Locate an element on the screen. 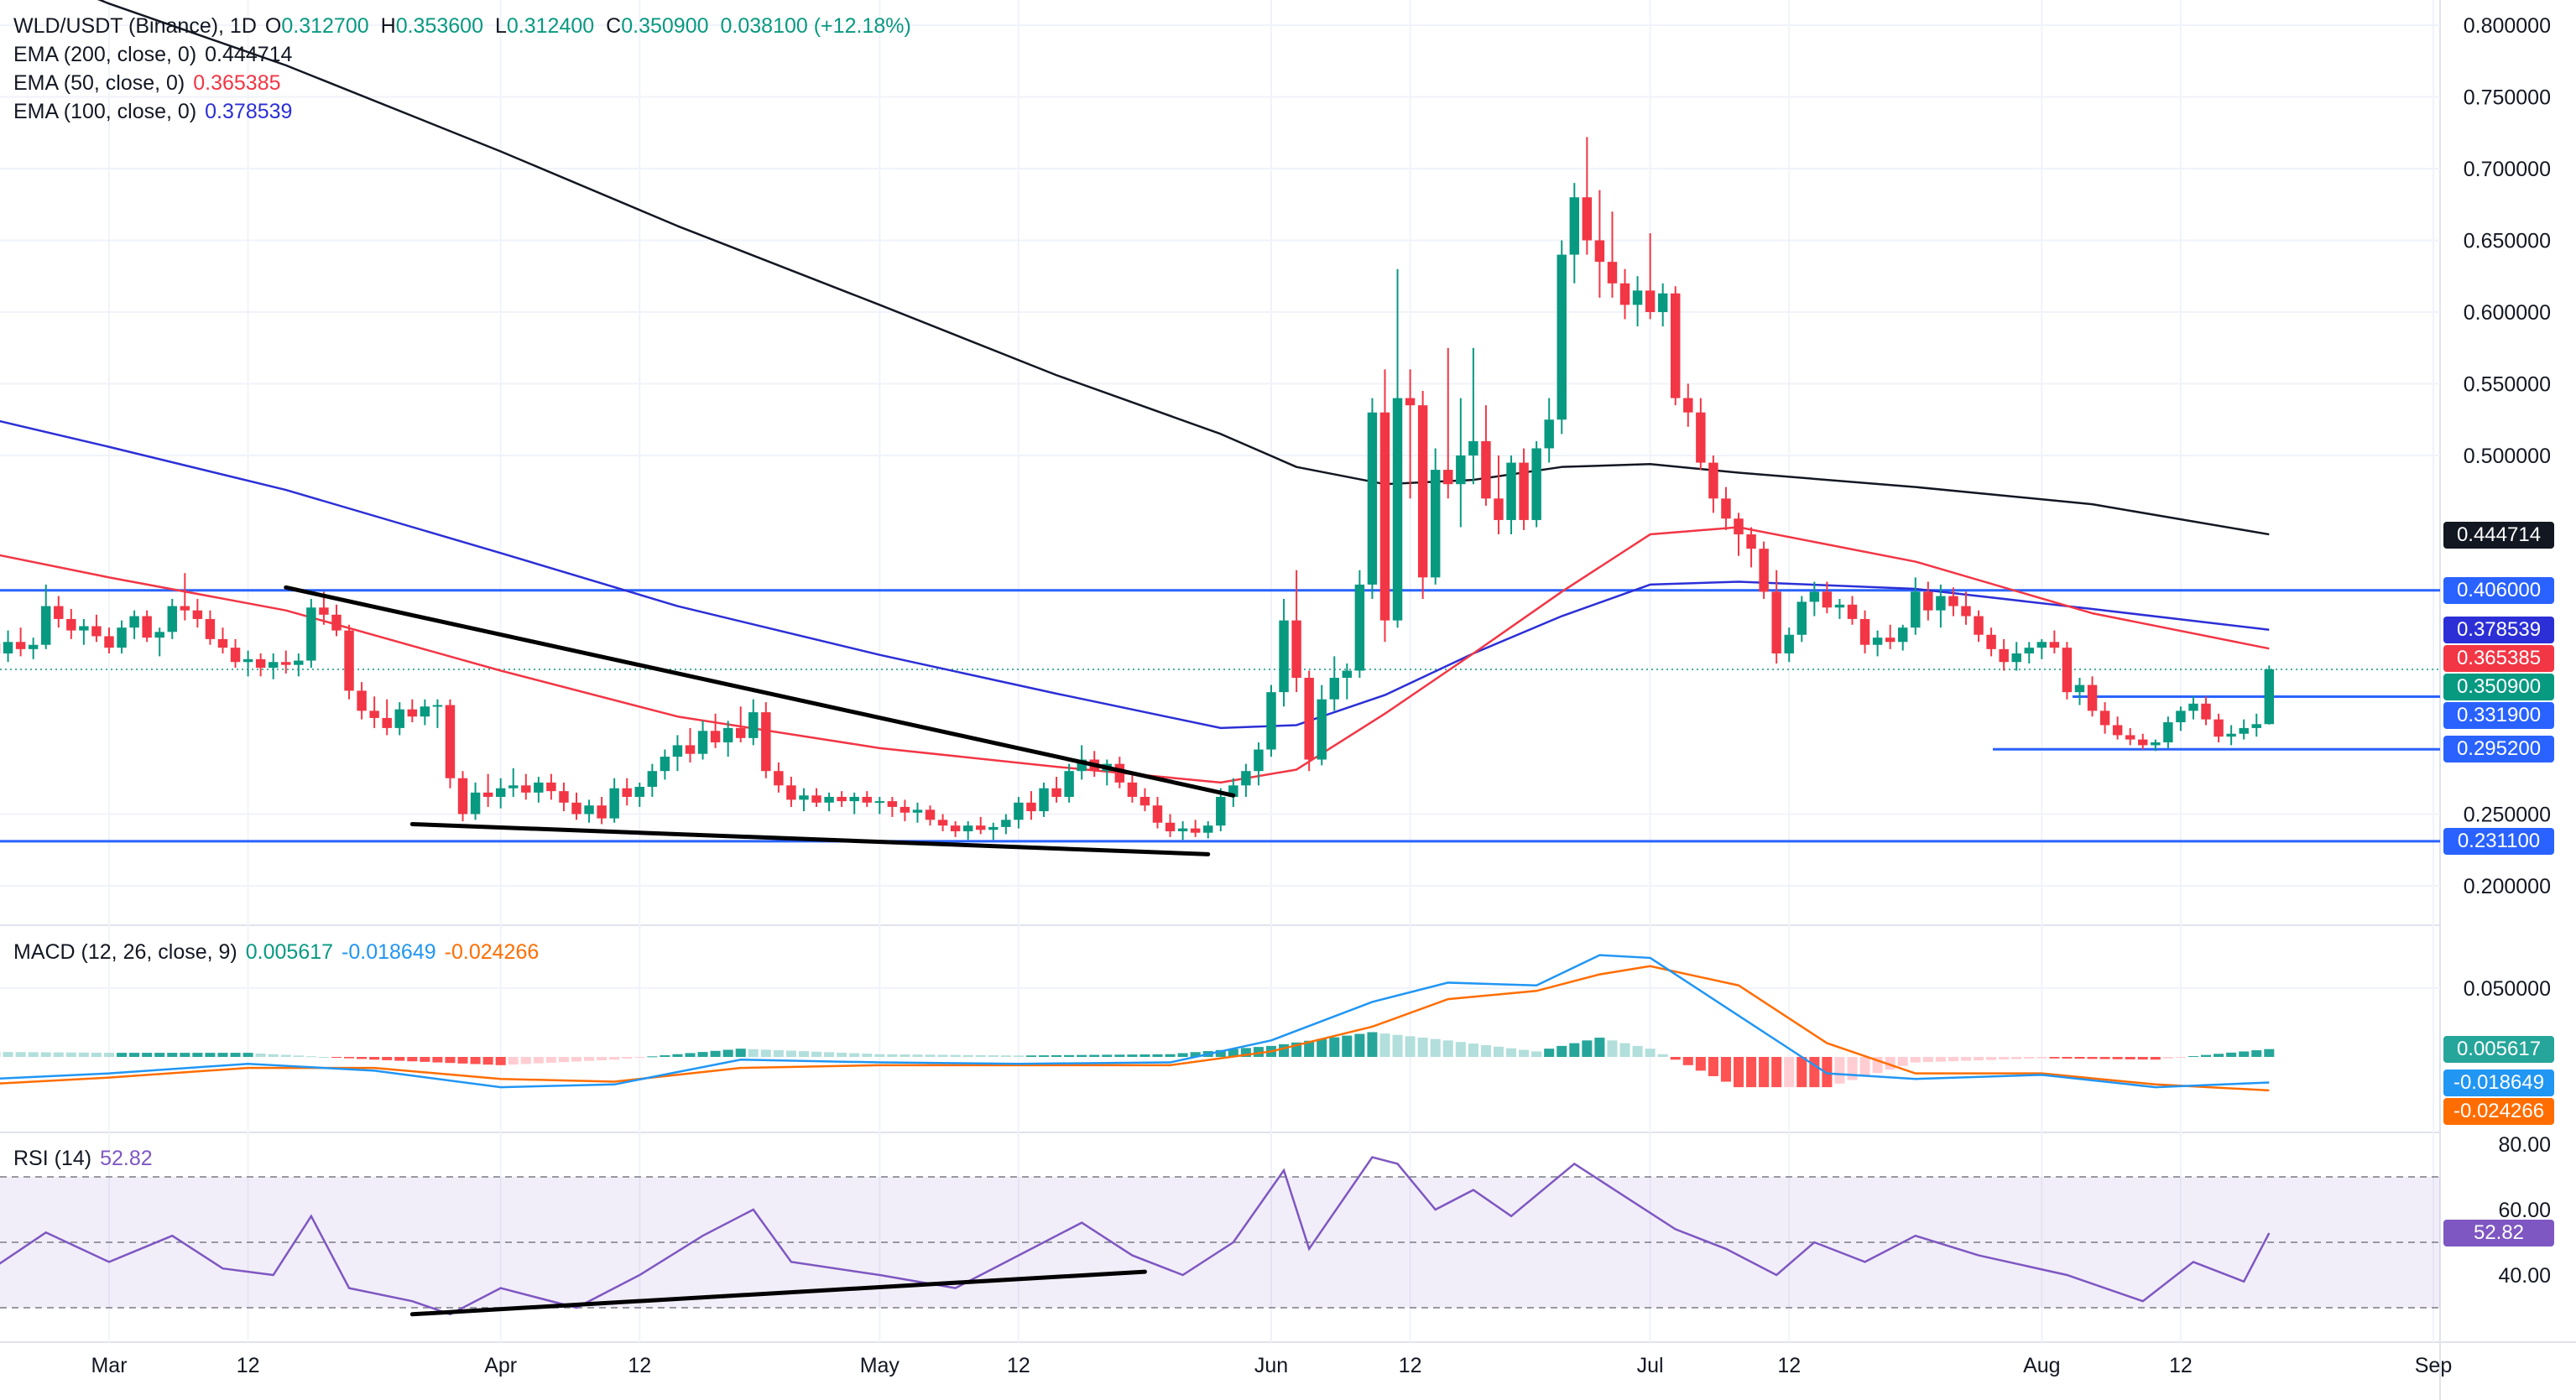 Image resolution: width=2576 pixels, height=1400 pixels. rsi-pane is located at coordinates (1220, 1236).